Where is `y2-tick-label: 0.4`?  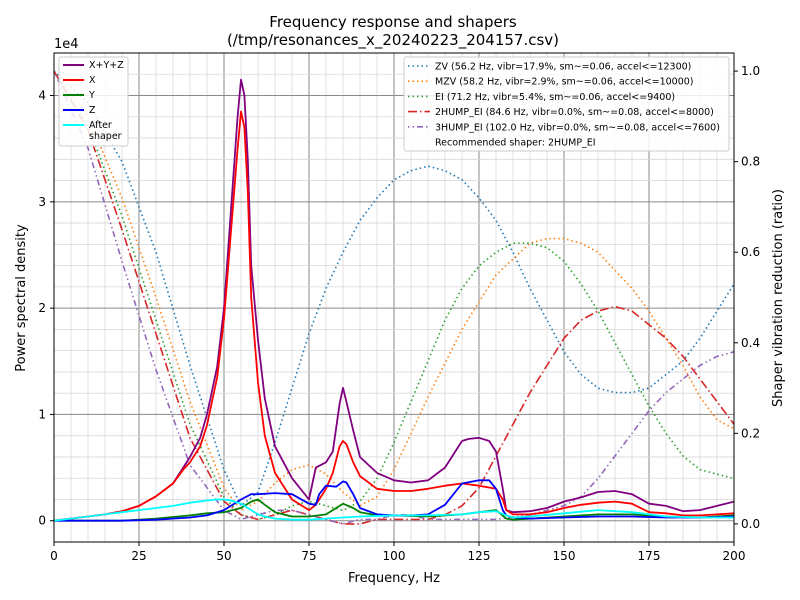
y2-tick-label: 0.4 is located at coordinates (750, 343).